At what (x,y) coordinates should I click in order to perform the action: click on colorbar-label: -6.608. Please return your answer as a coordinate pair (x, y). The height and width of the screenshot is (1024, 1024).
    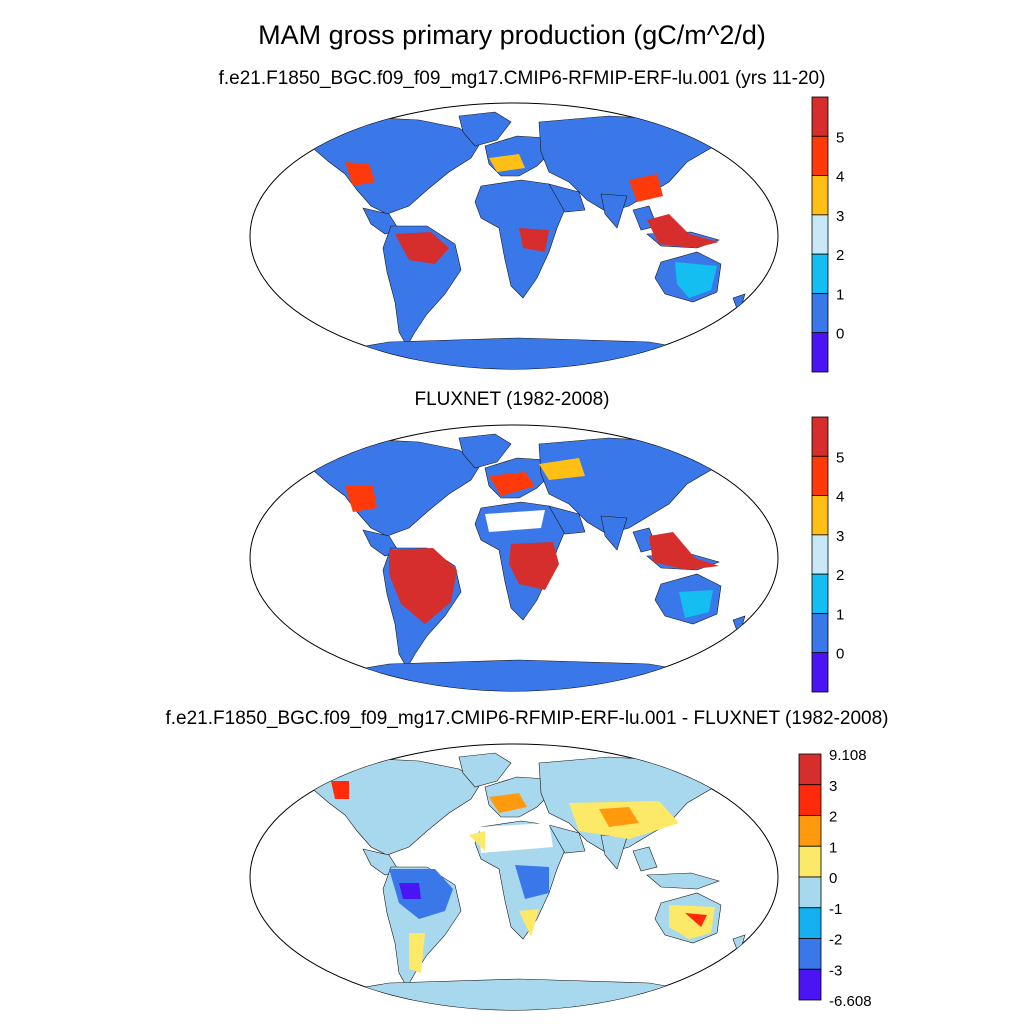
    Looking at the image, I should click on (850, 1001).